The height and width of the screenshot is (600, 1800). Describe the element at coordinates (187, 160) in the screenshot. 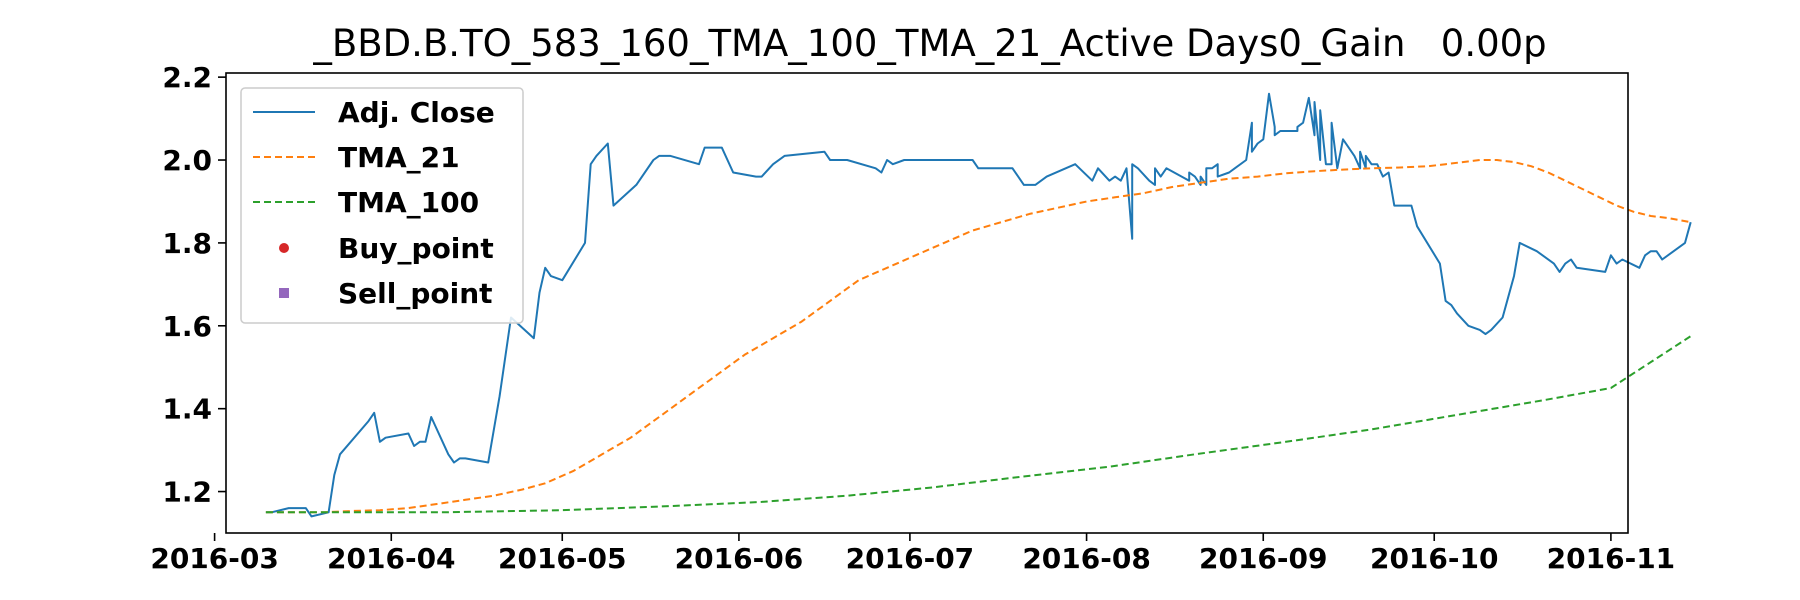

I see `y-tick-label: 2.0` at that location.